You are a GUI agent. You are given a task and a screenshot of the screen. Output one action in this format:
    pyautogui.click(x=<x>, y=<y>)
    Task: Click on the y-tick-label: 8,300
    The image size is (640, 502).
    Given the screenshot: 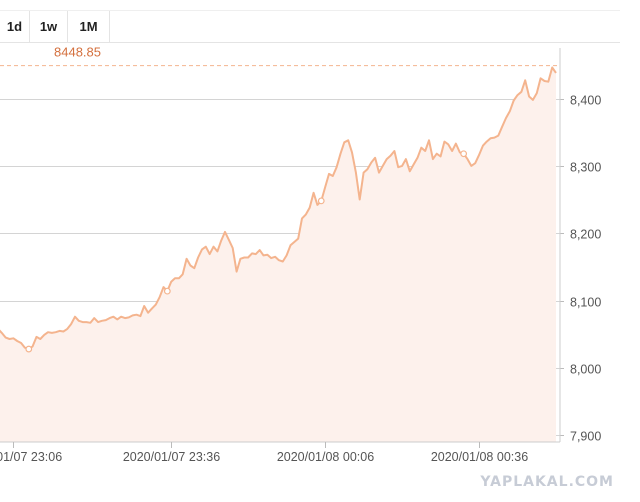 What is the action you would take?
    pyautogui.click(x=585, y=168)
    